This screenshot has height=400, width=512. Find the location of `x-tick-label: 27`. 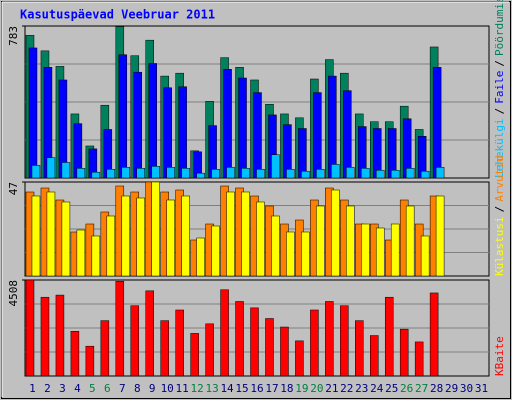

x-tick-label: 27 is located at coordinates (421, 388).